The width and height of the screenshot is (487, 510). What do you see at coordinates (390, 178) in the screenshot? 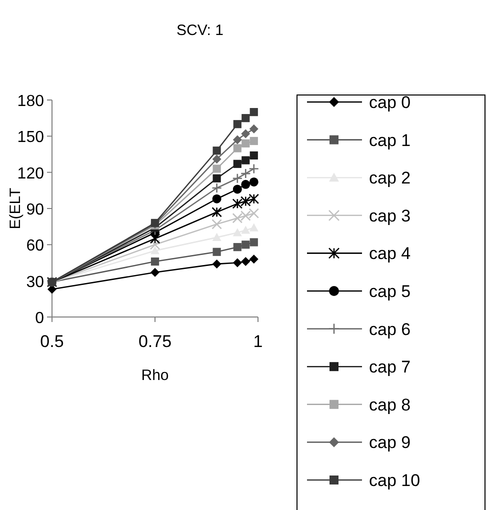
I see `legend-label: cap 2` at bounding box center [390, 178].